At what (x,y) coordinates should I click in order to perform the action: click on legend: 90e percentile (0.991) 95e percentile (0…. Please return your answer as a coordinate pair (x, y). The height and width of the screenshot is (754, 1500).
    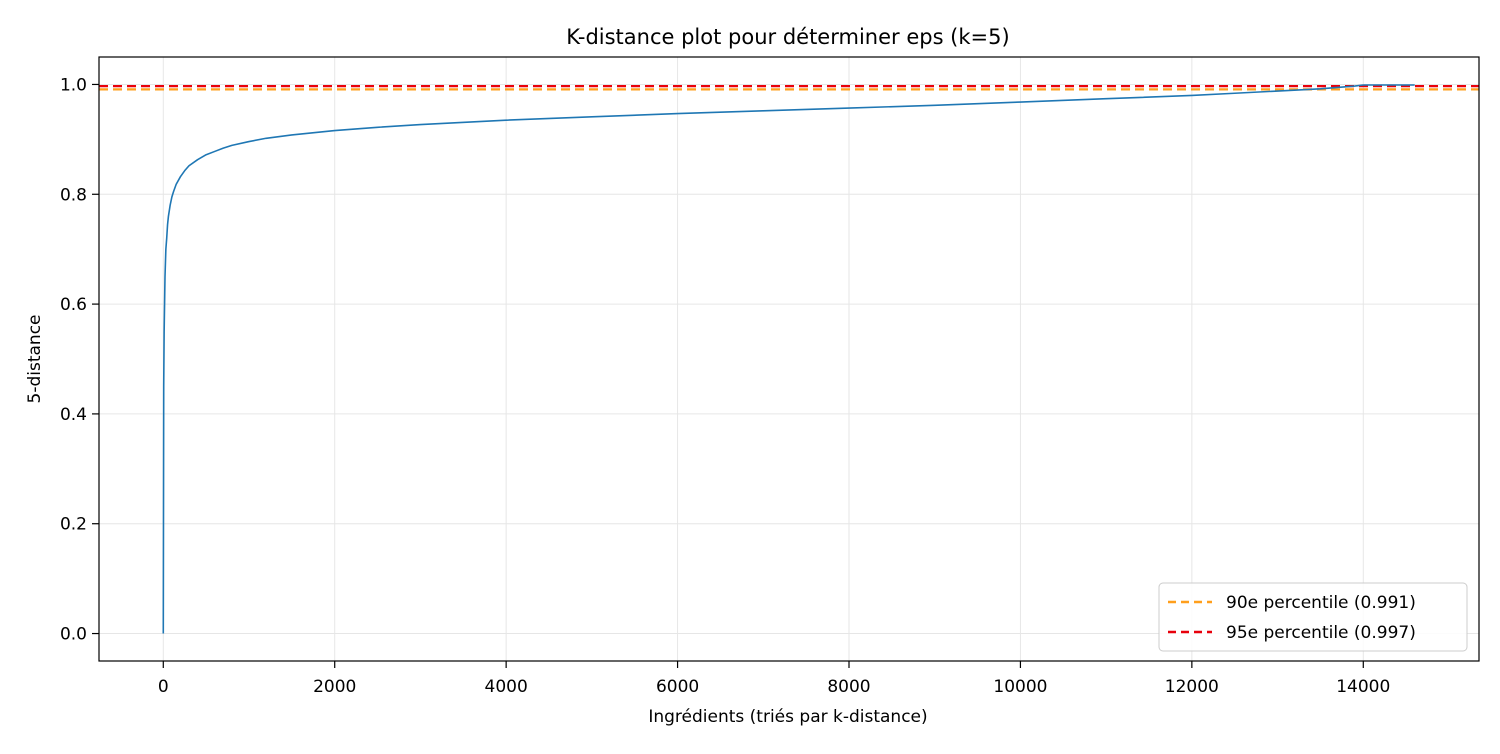
    Looking at the image, I should click on (1313, 617).